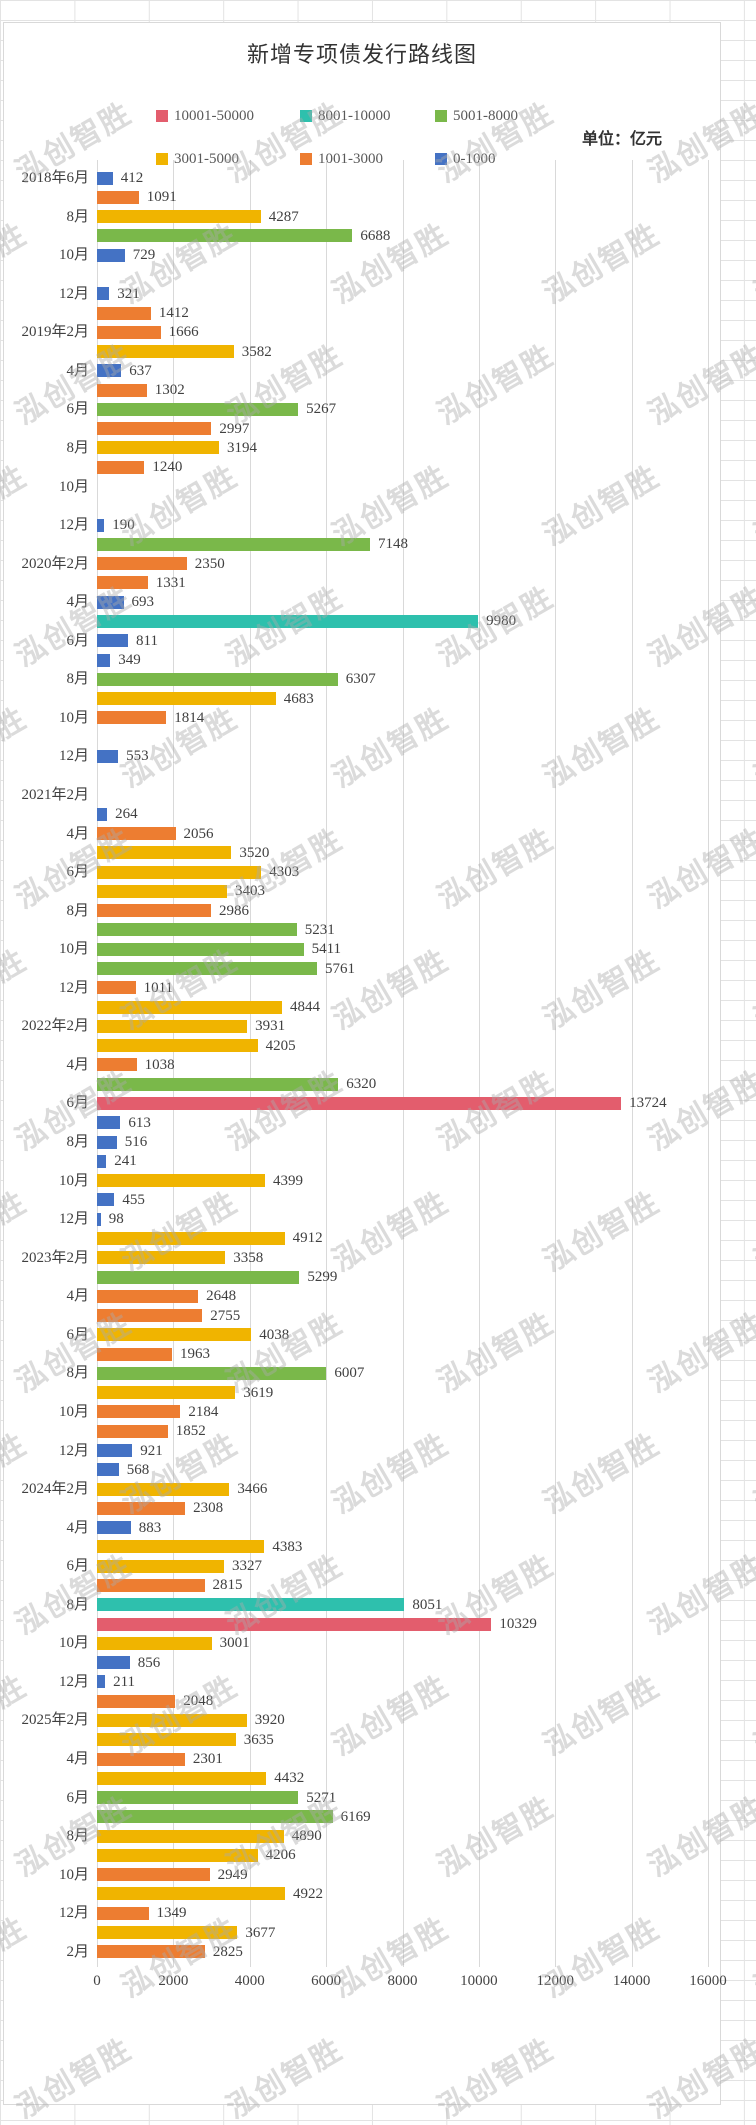  Describe the element at coordinates (361, 54) in the screenshot. I see `chart-title: 新增专项债发行路线图` at that location.